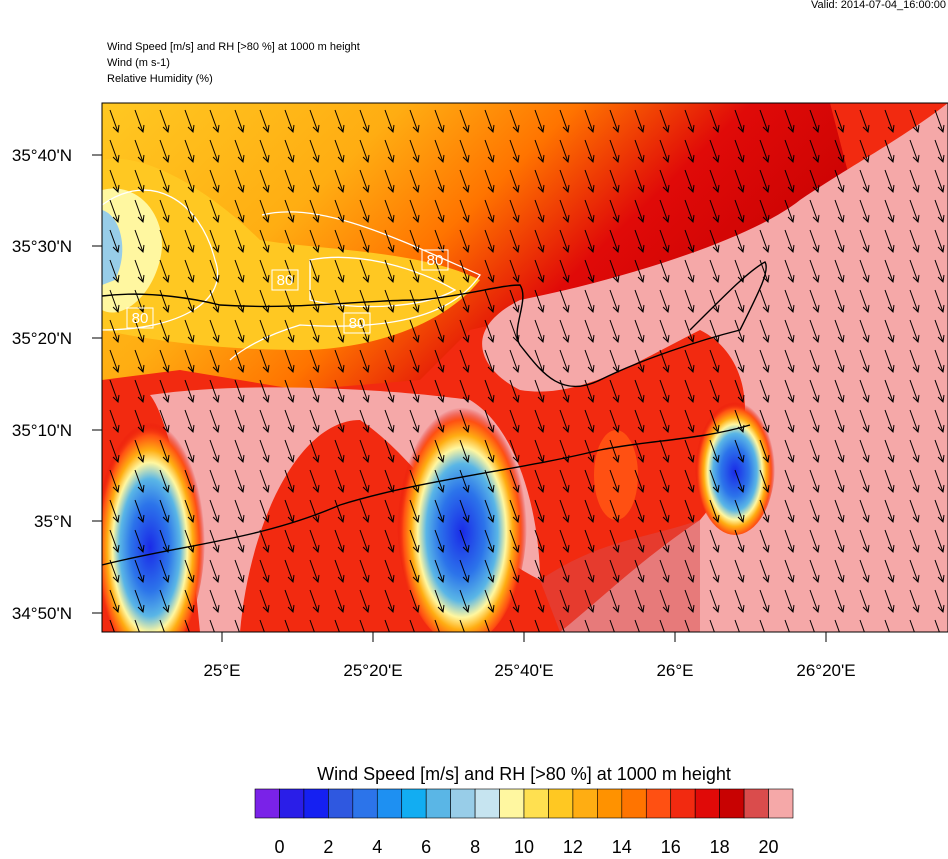  Describe the element at coordinates (42, 246) in the screenshot. I see `lat-label: 35°30'N` at that location.